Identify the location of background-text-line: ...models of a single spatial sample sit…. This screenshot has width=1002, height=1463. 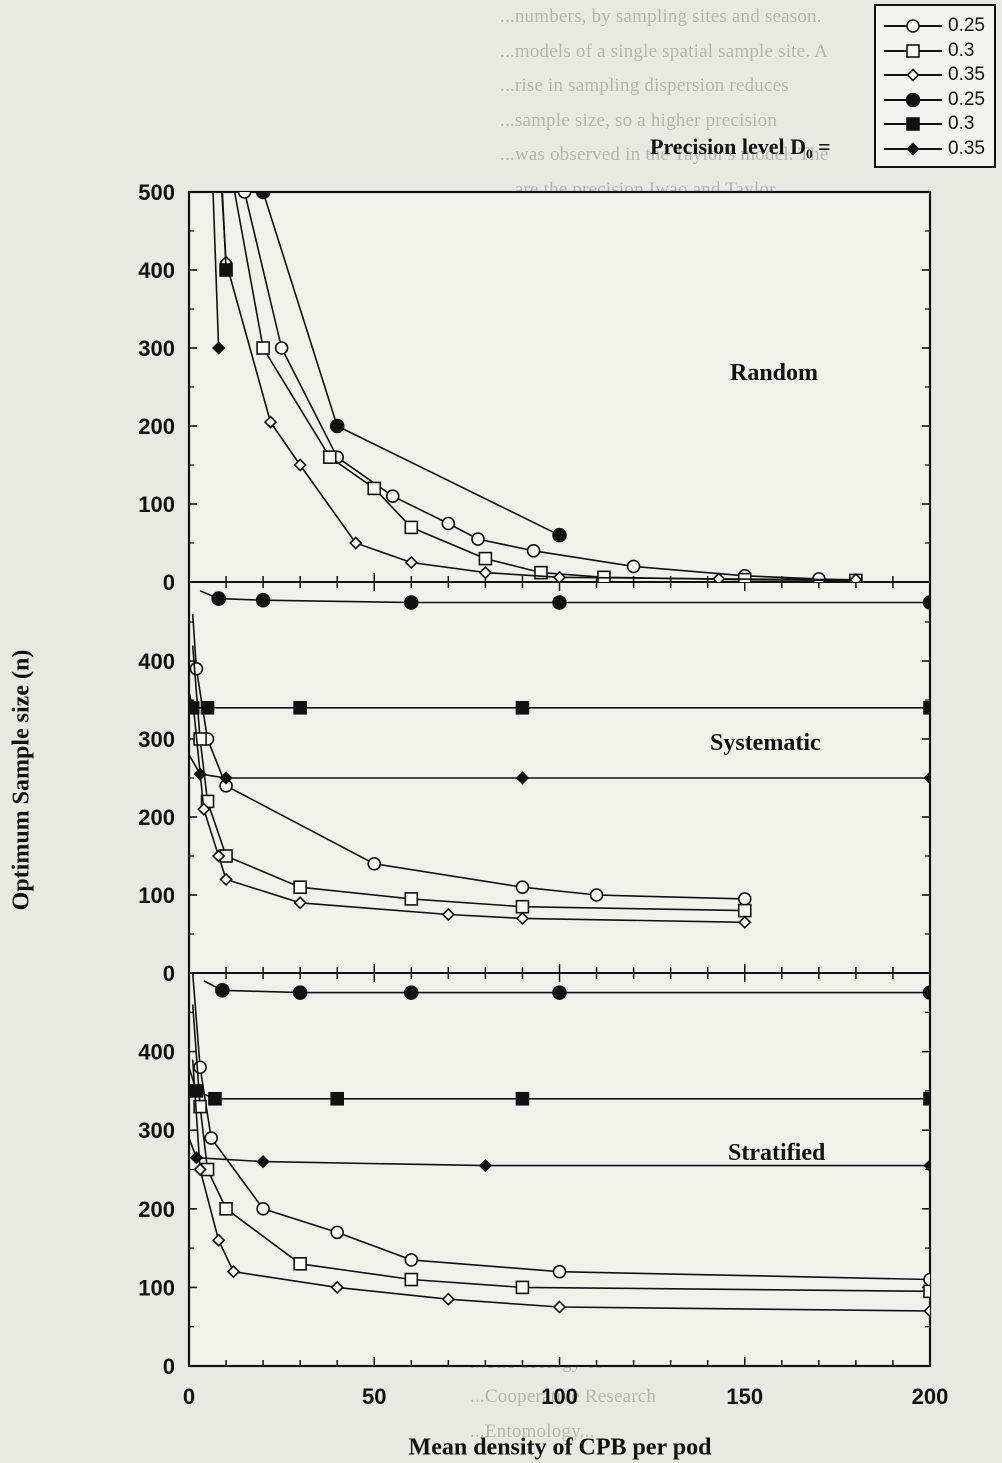
(664, 51).